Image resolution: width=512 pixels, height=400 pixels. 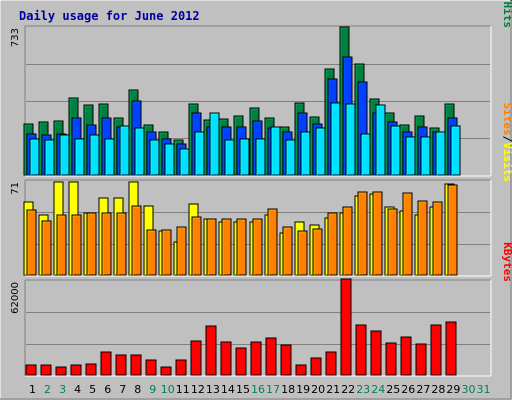 What do you see at coordinates (506, 262) in the screenshot?
I see `legend-kbytes: KBytes` at bounding box center [506, 262].